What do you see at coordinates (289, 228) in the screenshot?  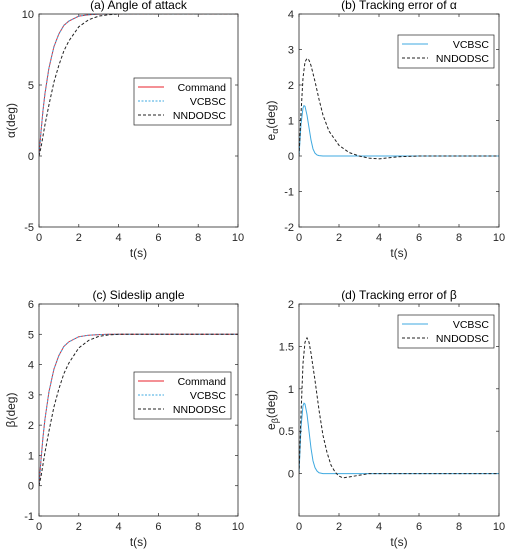 I see `y-tick-label: -2` at bounding box center [289, 228].